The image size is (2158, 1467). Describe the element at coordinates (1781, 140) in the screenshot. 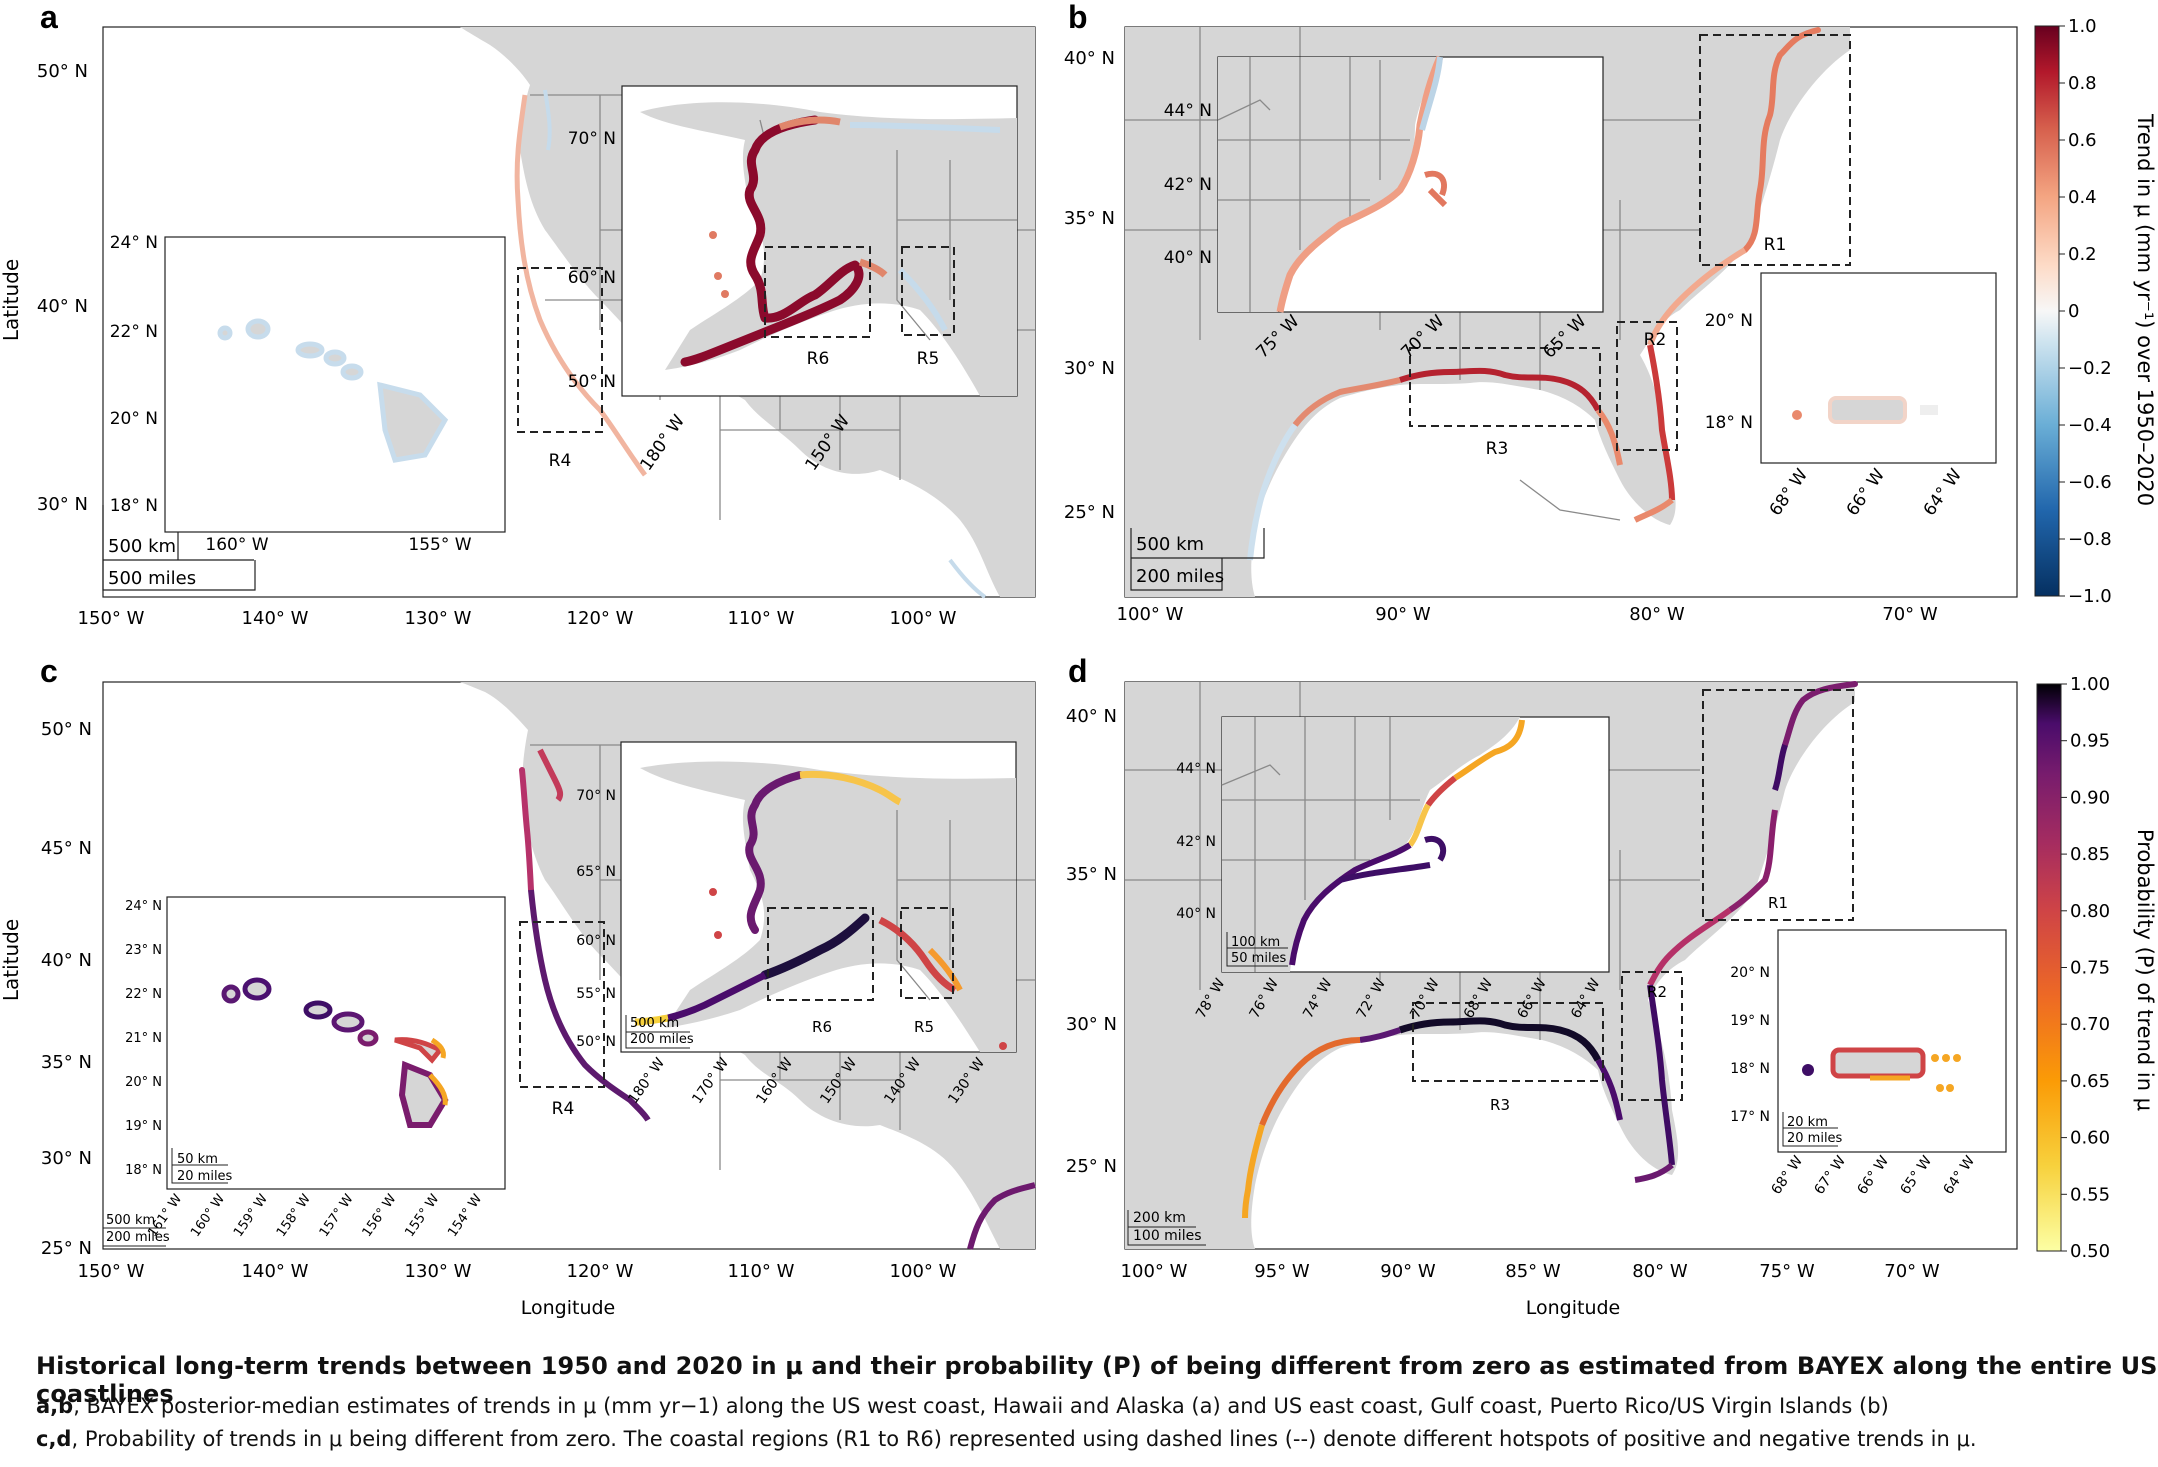

I see `panel-b-coast-east` at that location.